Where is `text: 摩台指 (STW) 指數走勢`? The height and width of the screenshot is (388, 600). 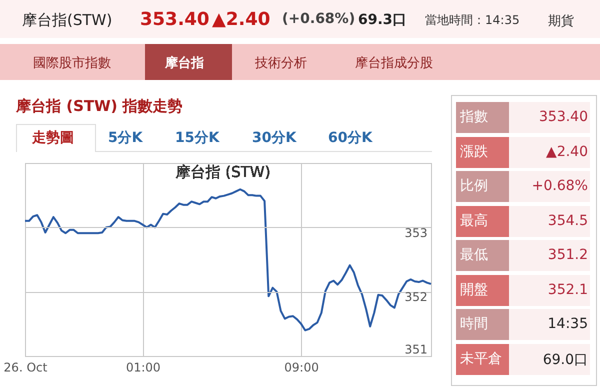
text: 摩台指 (STW) 指數走勢 is located at coordinates (99, 106).